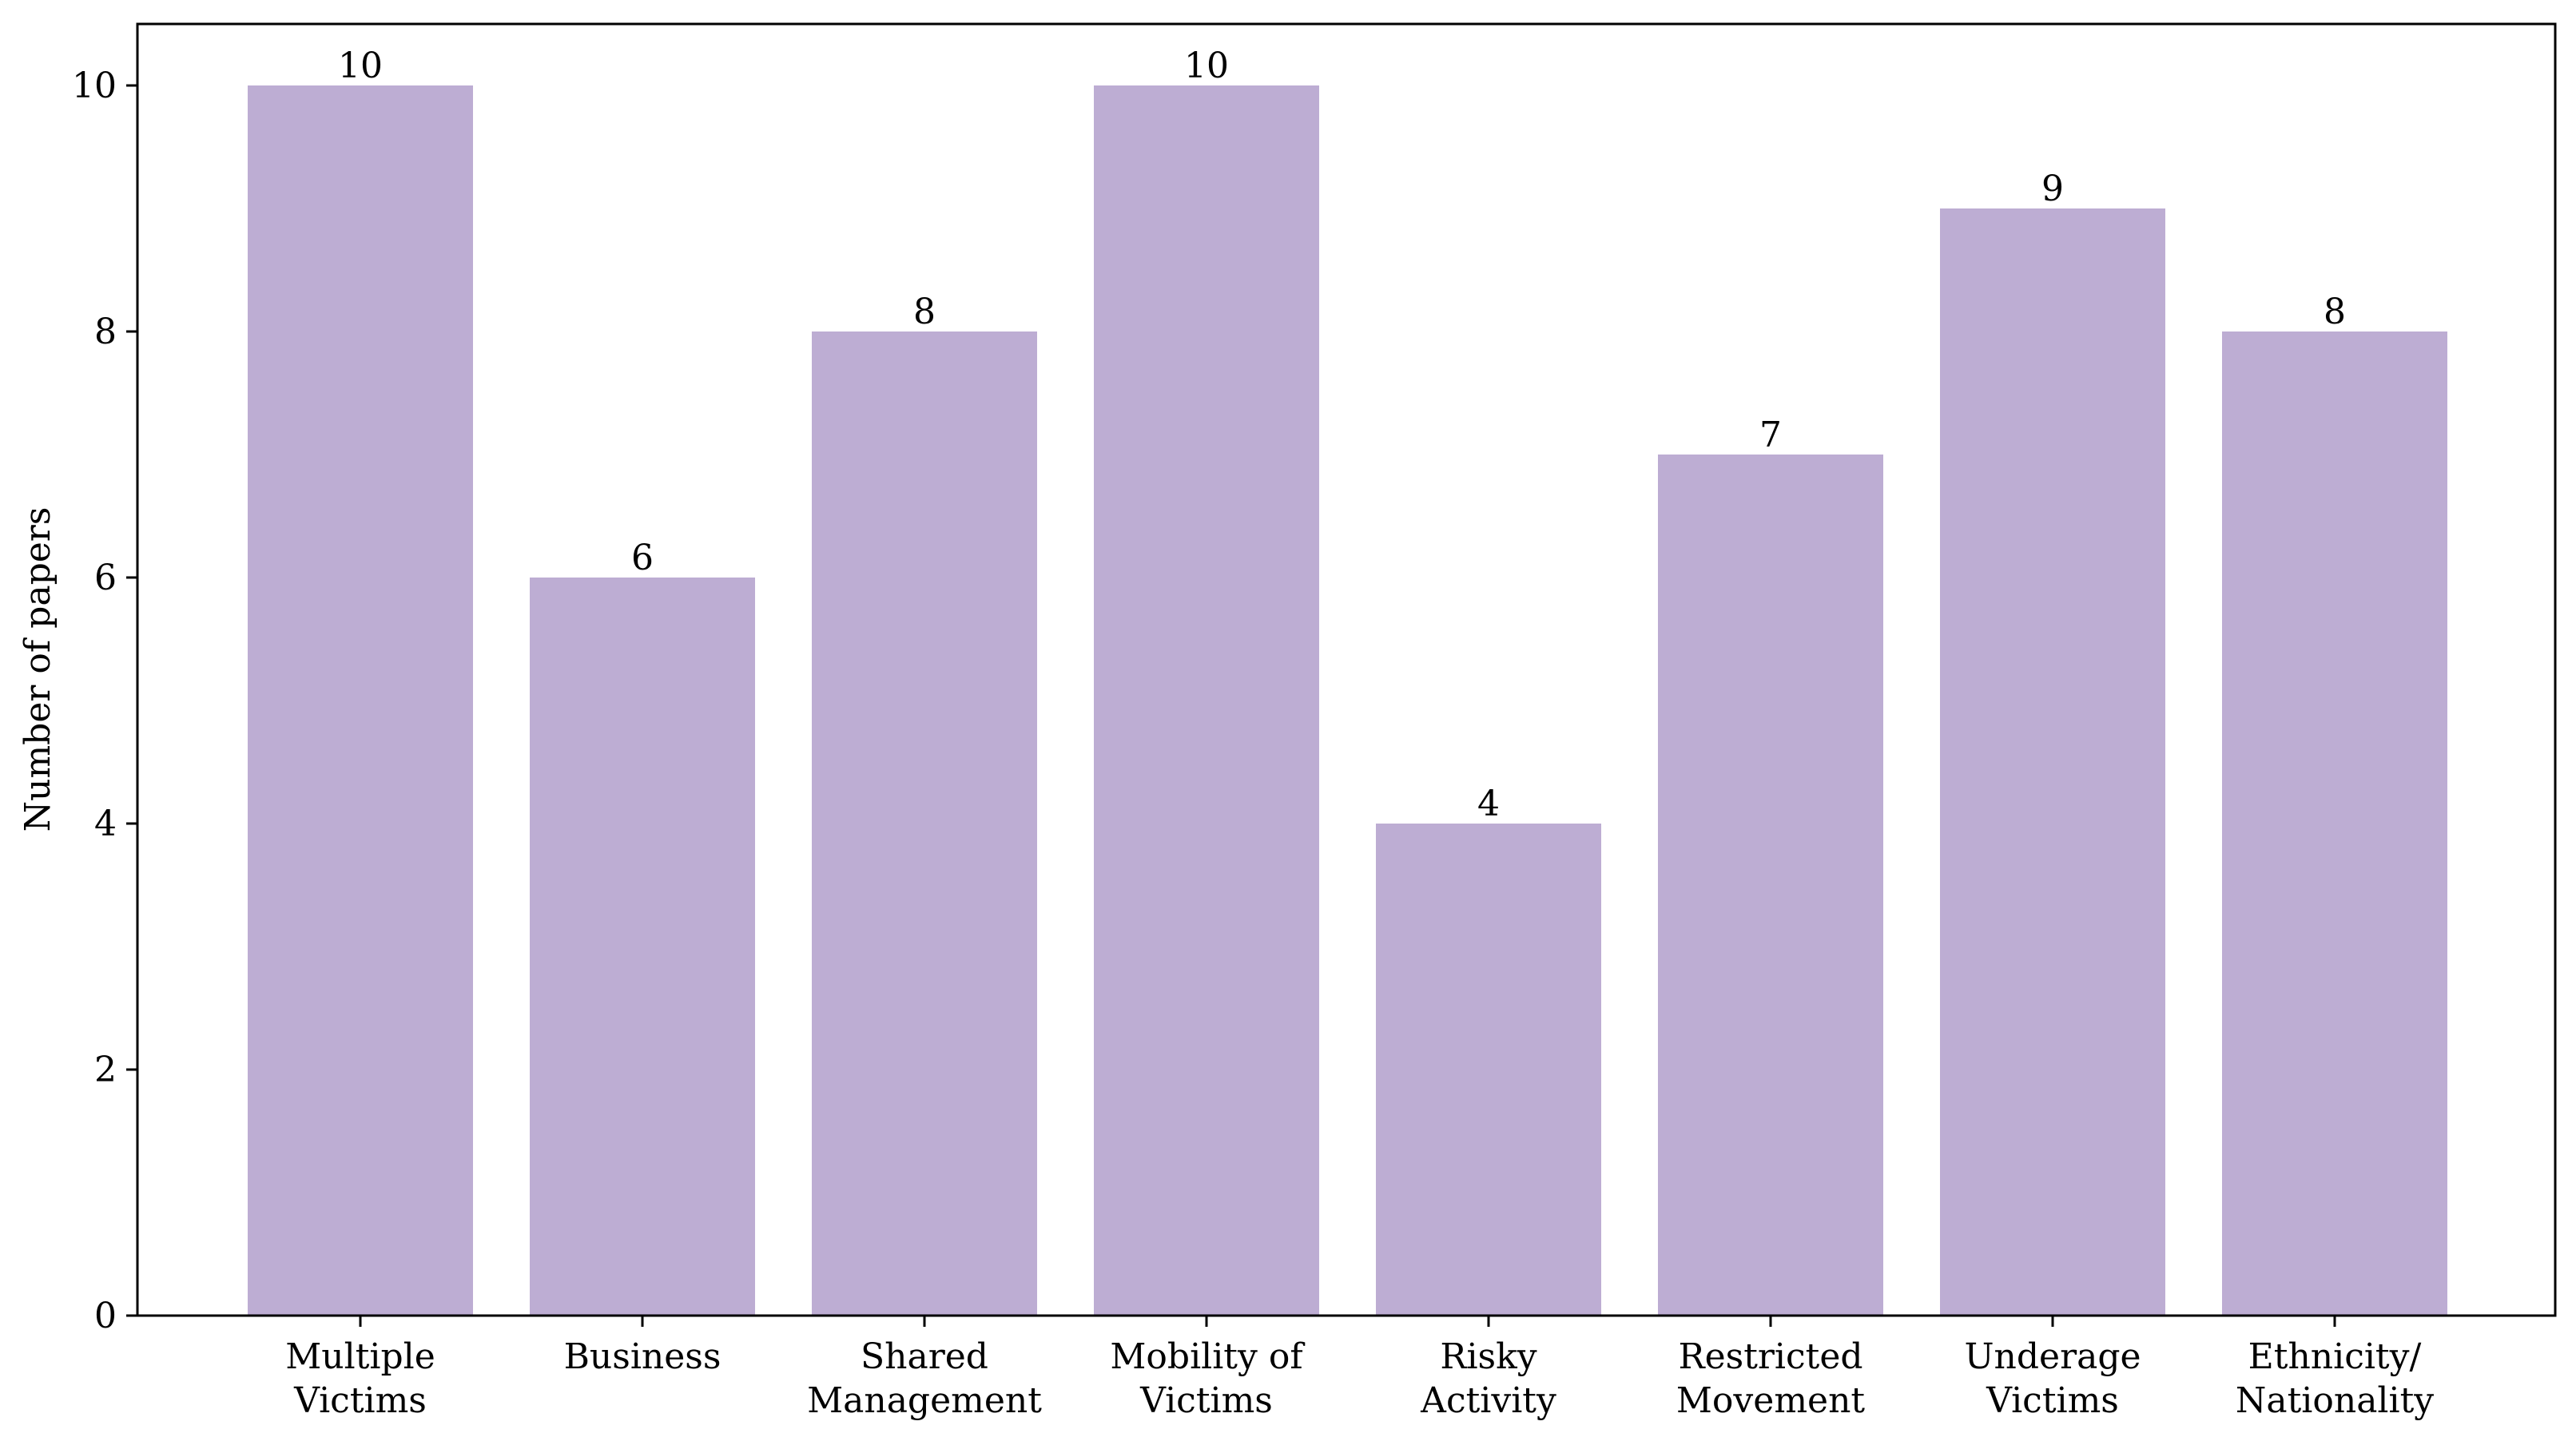  What do you see at coordinates (642, 558) in the screenshot?
I see `bar-value-label: 6` at bounding box center [642, 558].